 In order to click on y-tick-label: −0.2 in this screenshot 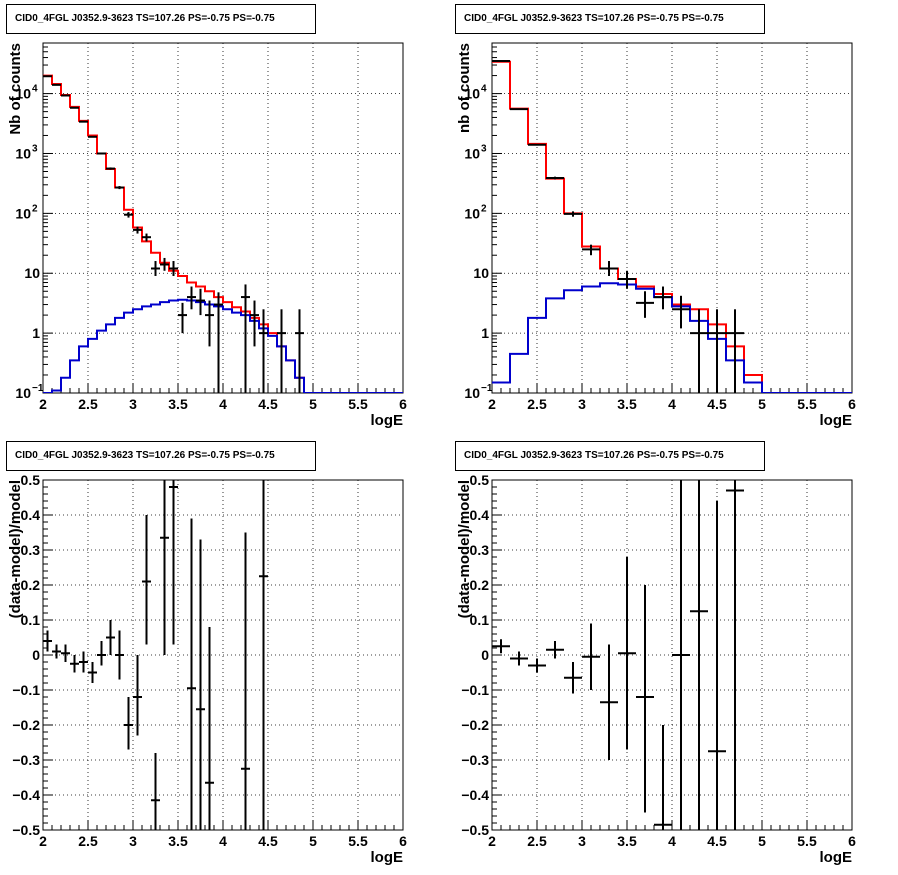, I will do `click(26, 725)`.